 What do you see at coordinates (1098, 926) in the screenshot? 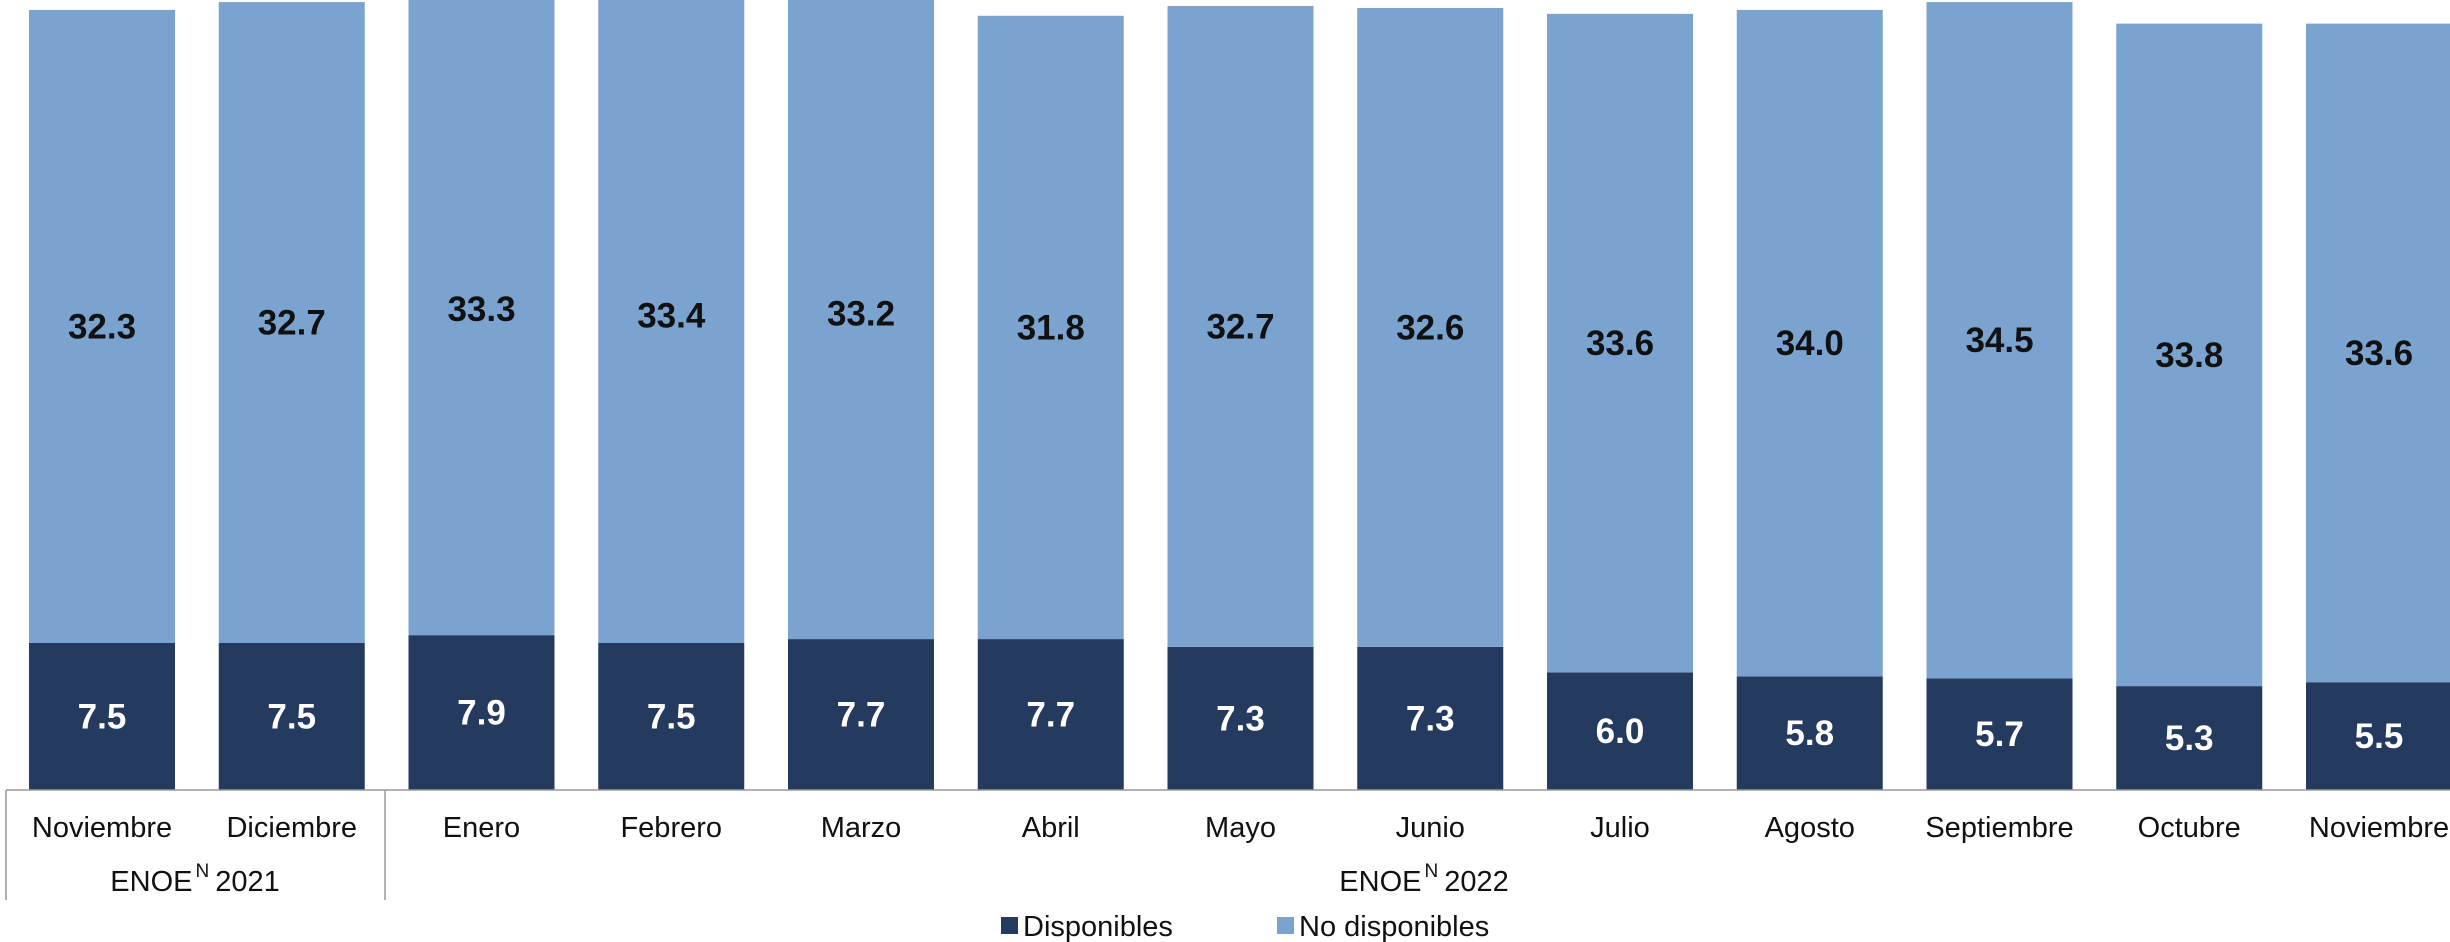
I see `legend-label-disponibles: Disponibles` at bounding box center [1098, 926].